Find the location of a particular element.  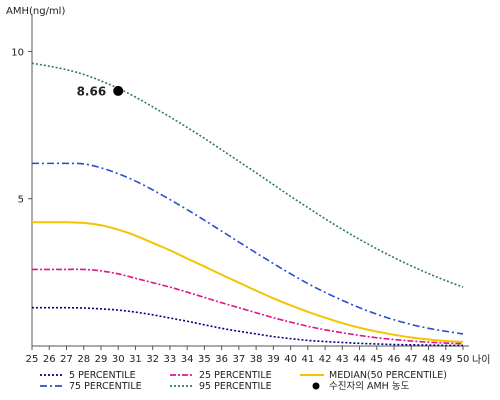

x-axis-title: 나이 is located at coordinates (481, 360).